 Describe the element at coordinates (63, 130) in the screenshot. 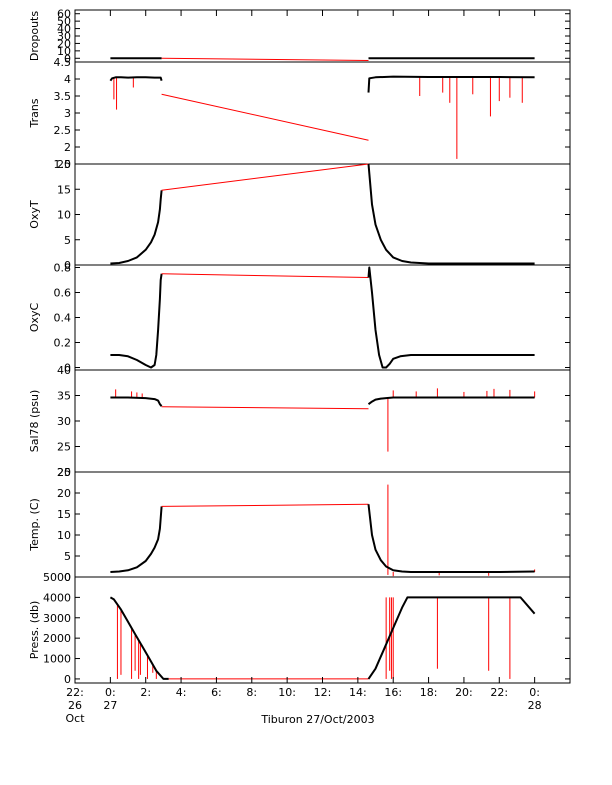

I see `y-tick-label: 2.5` at that location.